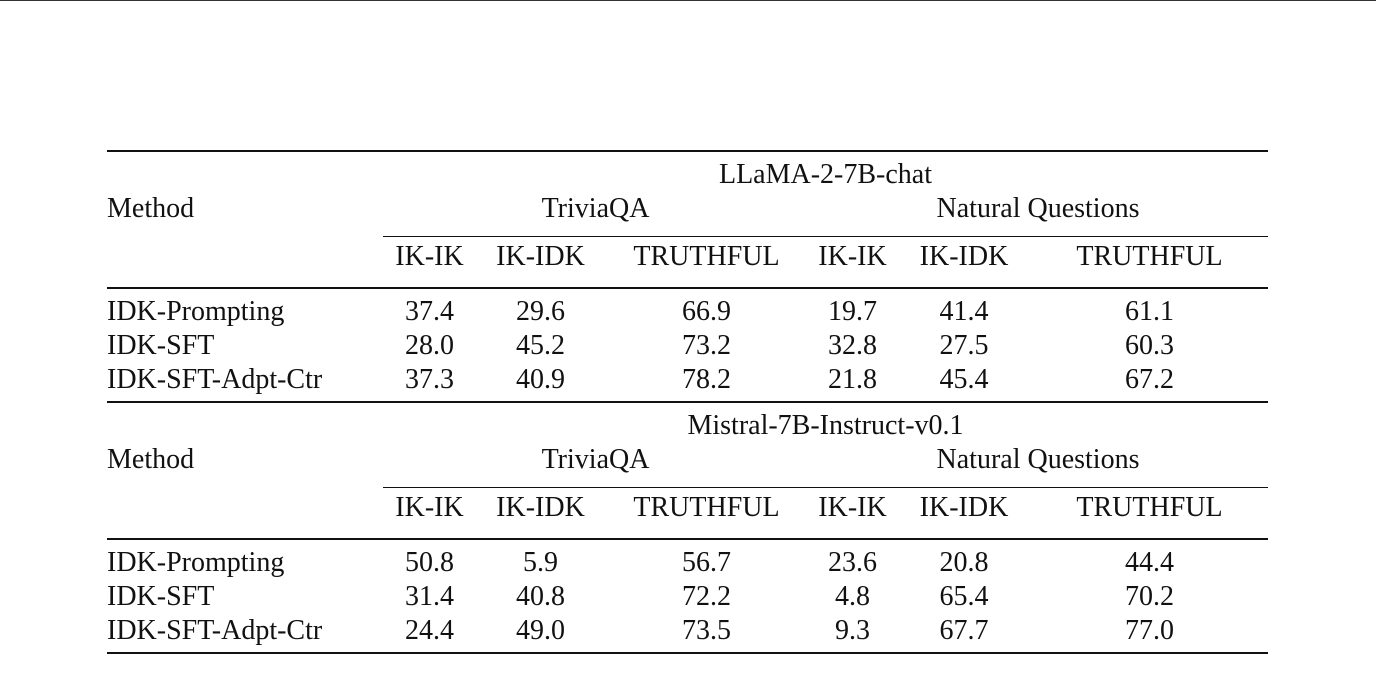 Image resolution: width=1376 pixels, height=673 pixels. What do you see at coordinates (964, 562) in the screenshot?
I see `value-cell: 20.8` at bounding box center [964, 562].